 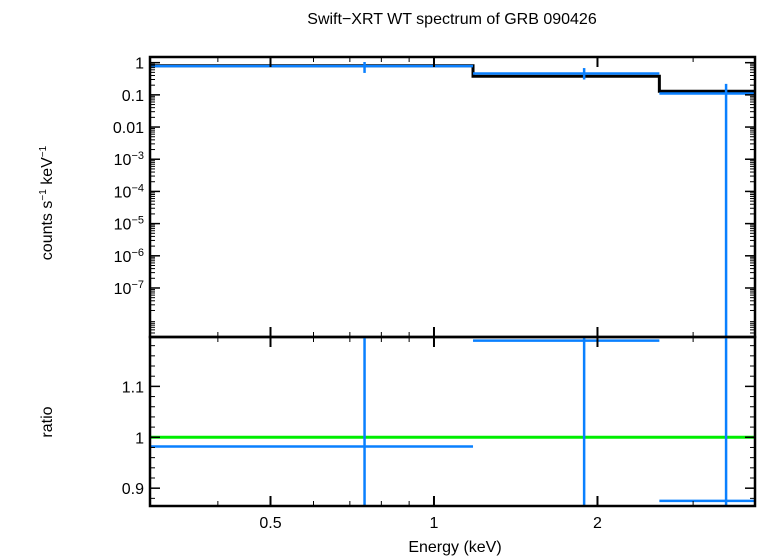 I want to click on ratio-y-axis-label: ratio, so click(x=47, y=421).